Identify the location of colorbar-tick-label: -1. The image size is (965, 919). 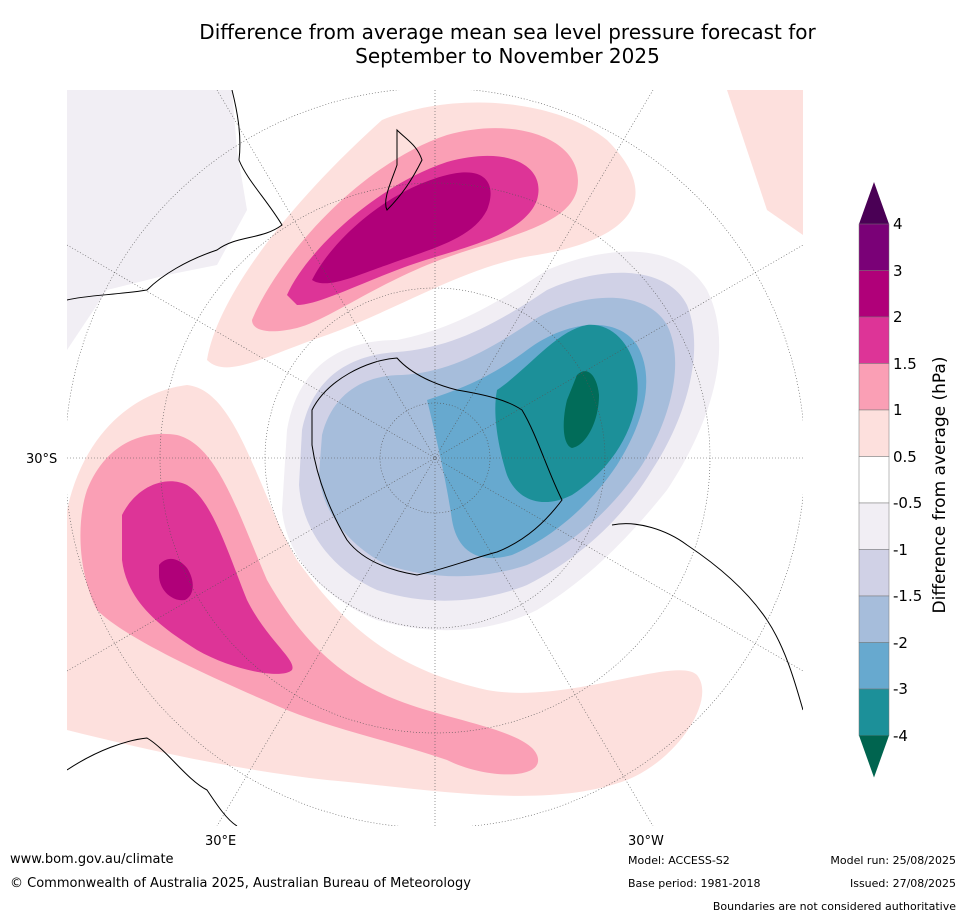
(900, 549).